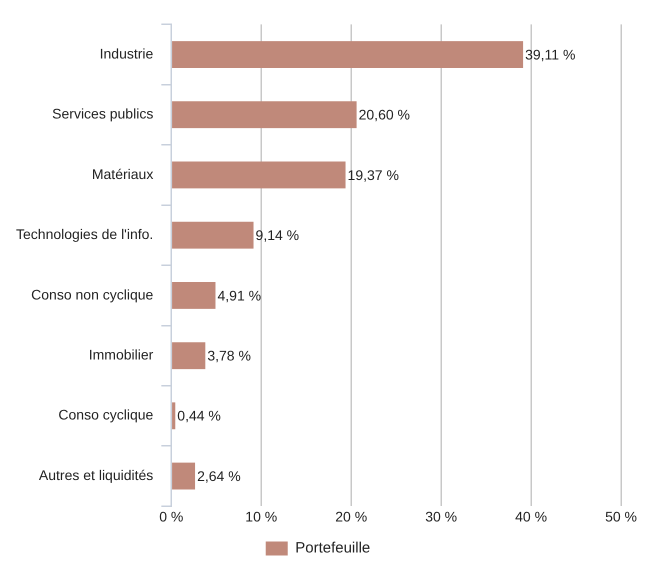 The height and width of the screenshot is (574, 648). I want to click on y-tick-label: Conso non cyclique, so click(92, 294).